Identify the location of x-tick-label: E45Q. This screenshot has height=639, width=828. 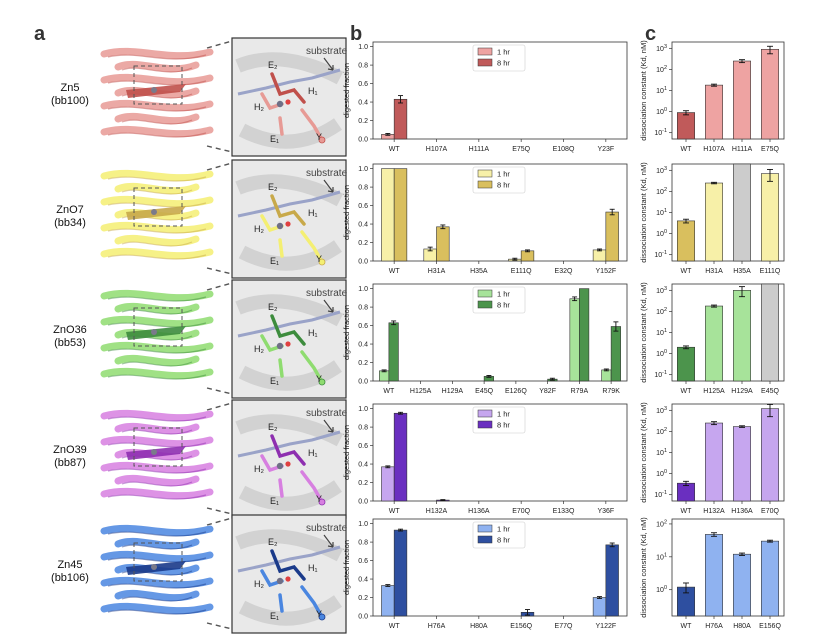
(770, 391).